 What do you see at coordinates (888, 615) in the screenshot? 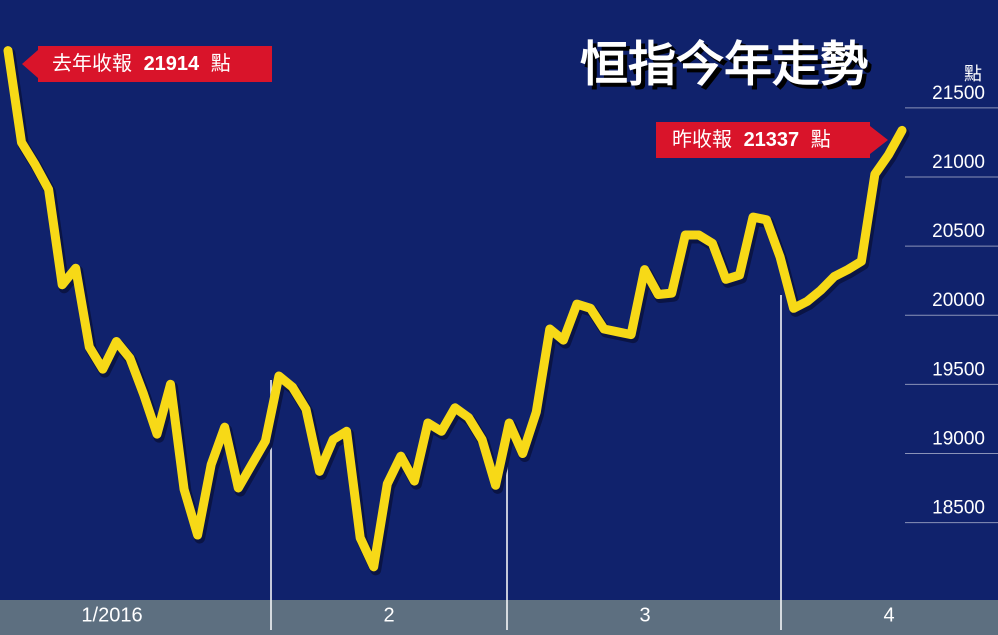
I see `x-tick-label: 4` at bounding box center [888, 615].